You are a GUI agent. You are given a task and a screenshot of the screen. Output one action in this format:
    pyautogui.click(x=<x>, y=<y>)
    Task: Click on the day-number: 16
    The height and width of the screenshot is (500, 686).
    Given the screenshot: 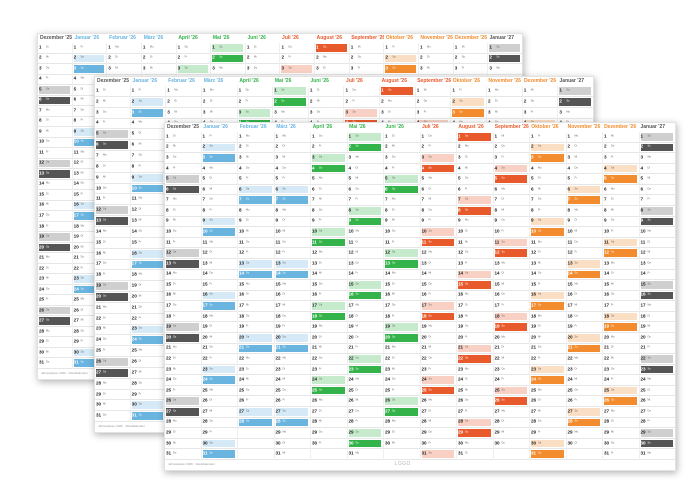 What is the action you would take?
    pyautogui.click(x=98, y=253)
    